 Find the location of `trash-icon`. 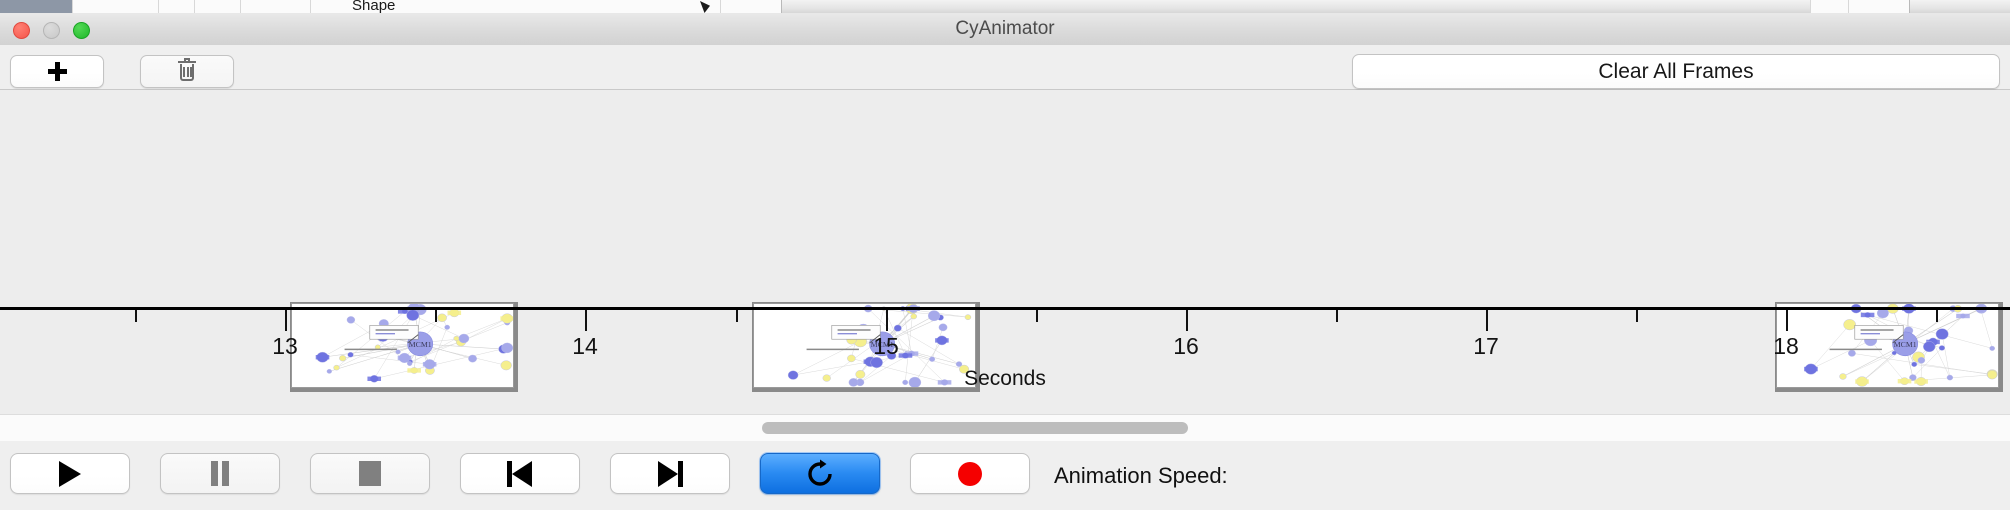

trash-icon is located at coordinates (187, 70).